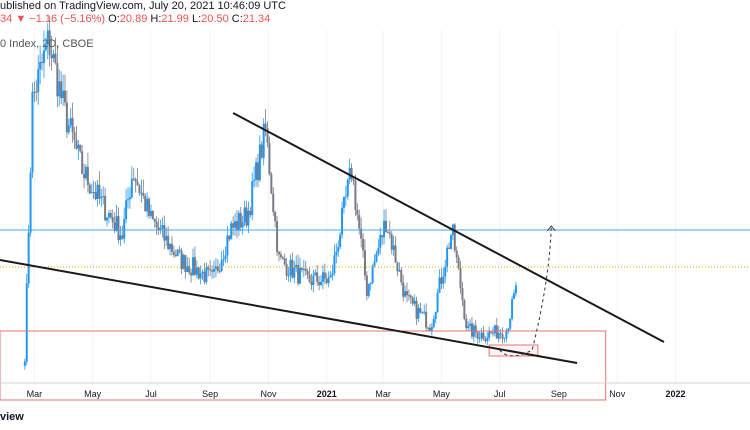 The height and width of the screenshot is (430, 750). I want to click on symbol-info: 0 Index, 2D, CBOE, so click(47, 44).